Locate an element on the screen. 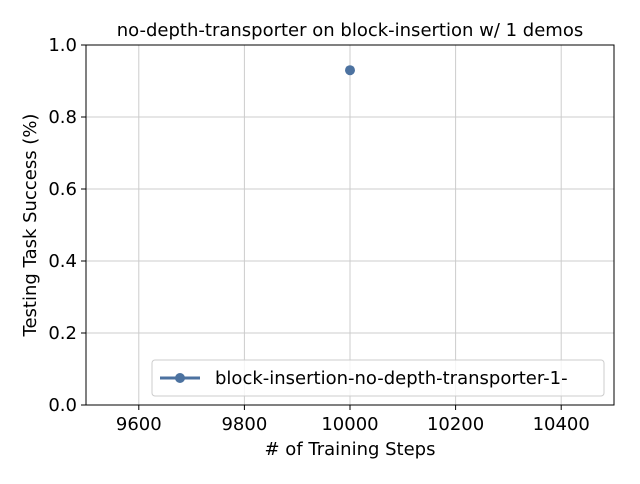 The image size is (640, 484). y-tick-label: 1.0 is located at coordinates (62, 45).